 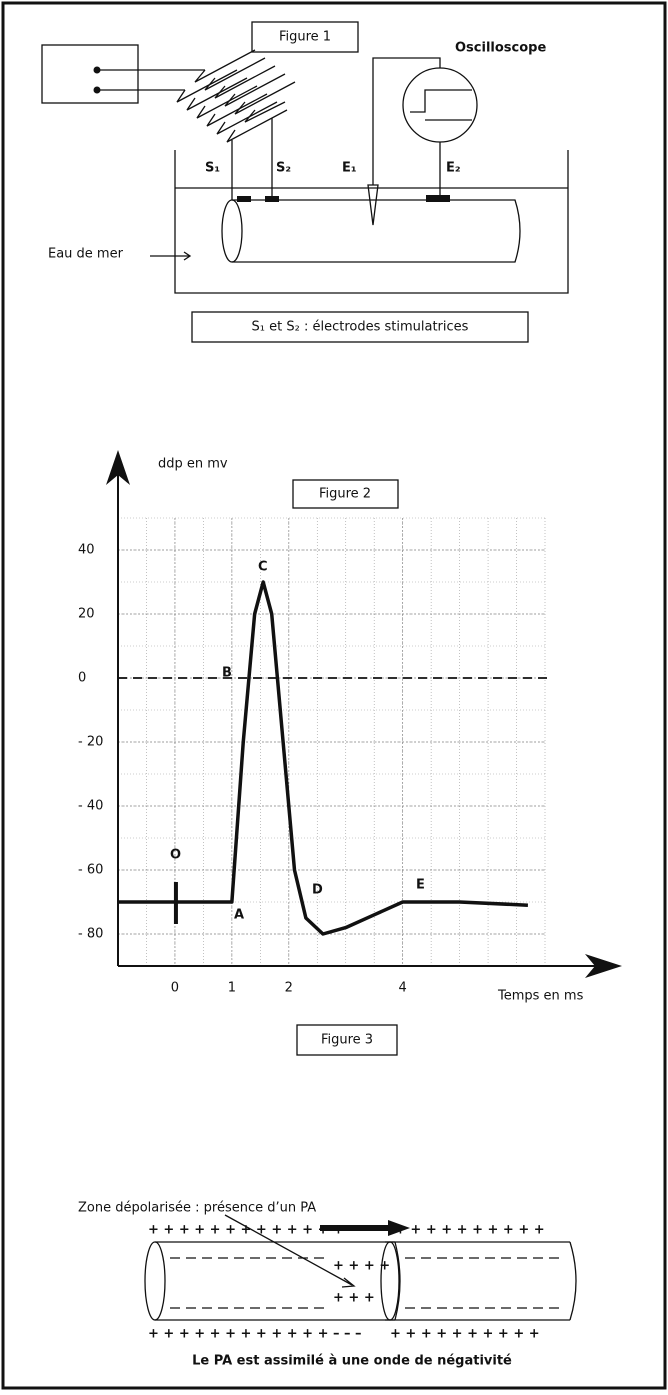 I want to click on electrode-wire, so click(x=252, y=159).